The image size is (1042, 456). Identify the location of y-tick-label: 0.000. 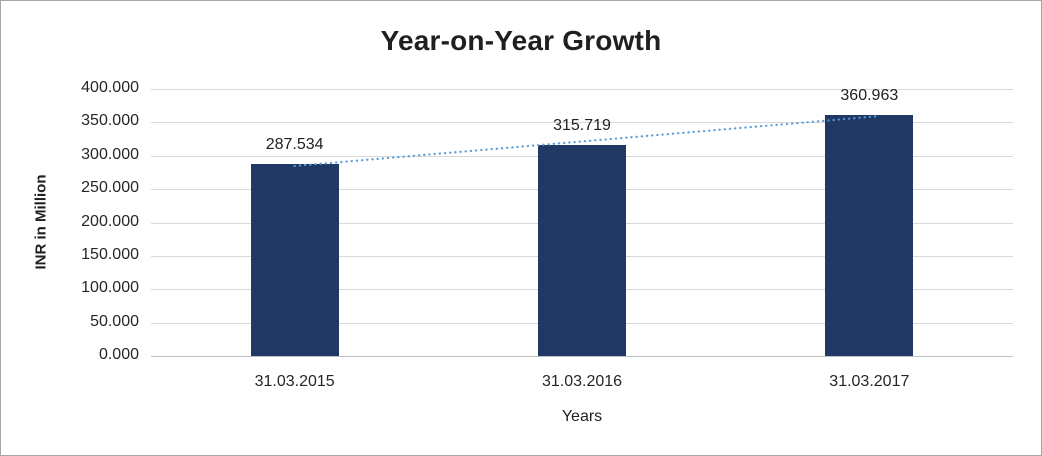
(118, 354).